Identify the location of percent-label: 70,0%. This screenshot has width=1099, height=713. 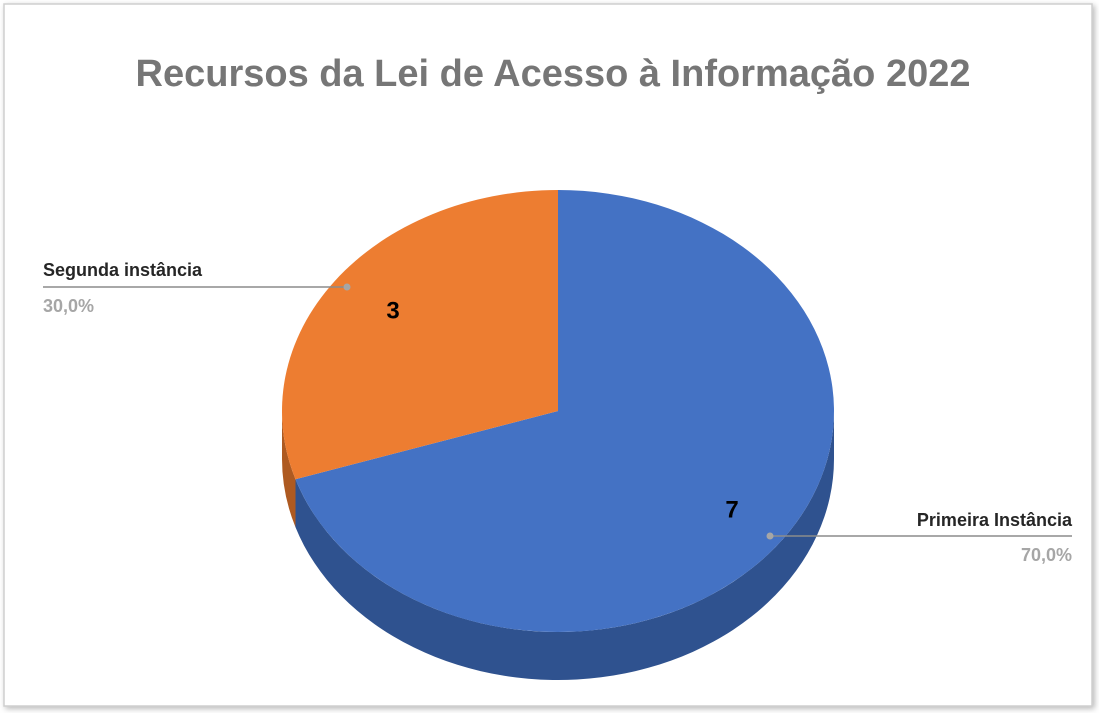
(1046, 555).